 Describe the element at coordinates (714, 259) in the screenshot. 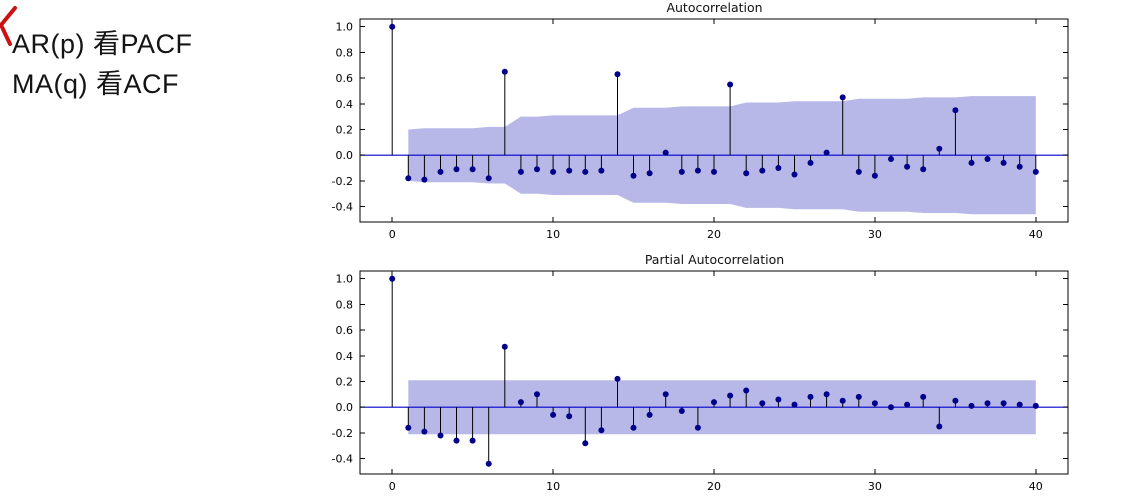

I see `pacf-chart-title: Partial Autocorrelation` at that location.